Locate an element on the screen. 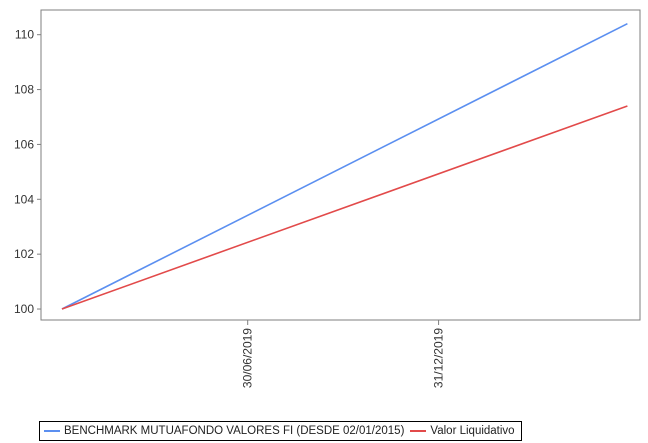 Image resolution: width=648 pixels, height=443 pixels. y-tick-label: 100 is located at coordinates (24, 309).